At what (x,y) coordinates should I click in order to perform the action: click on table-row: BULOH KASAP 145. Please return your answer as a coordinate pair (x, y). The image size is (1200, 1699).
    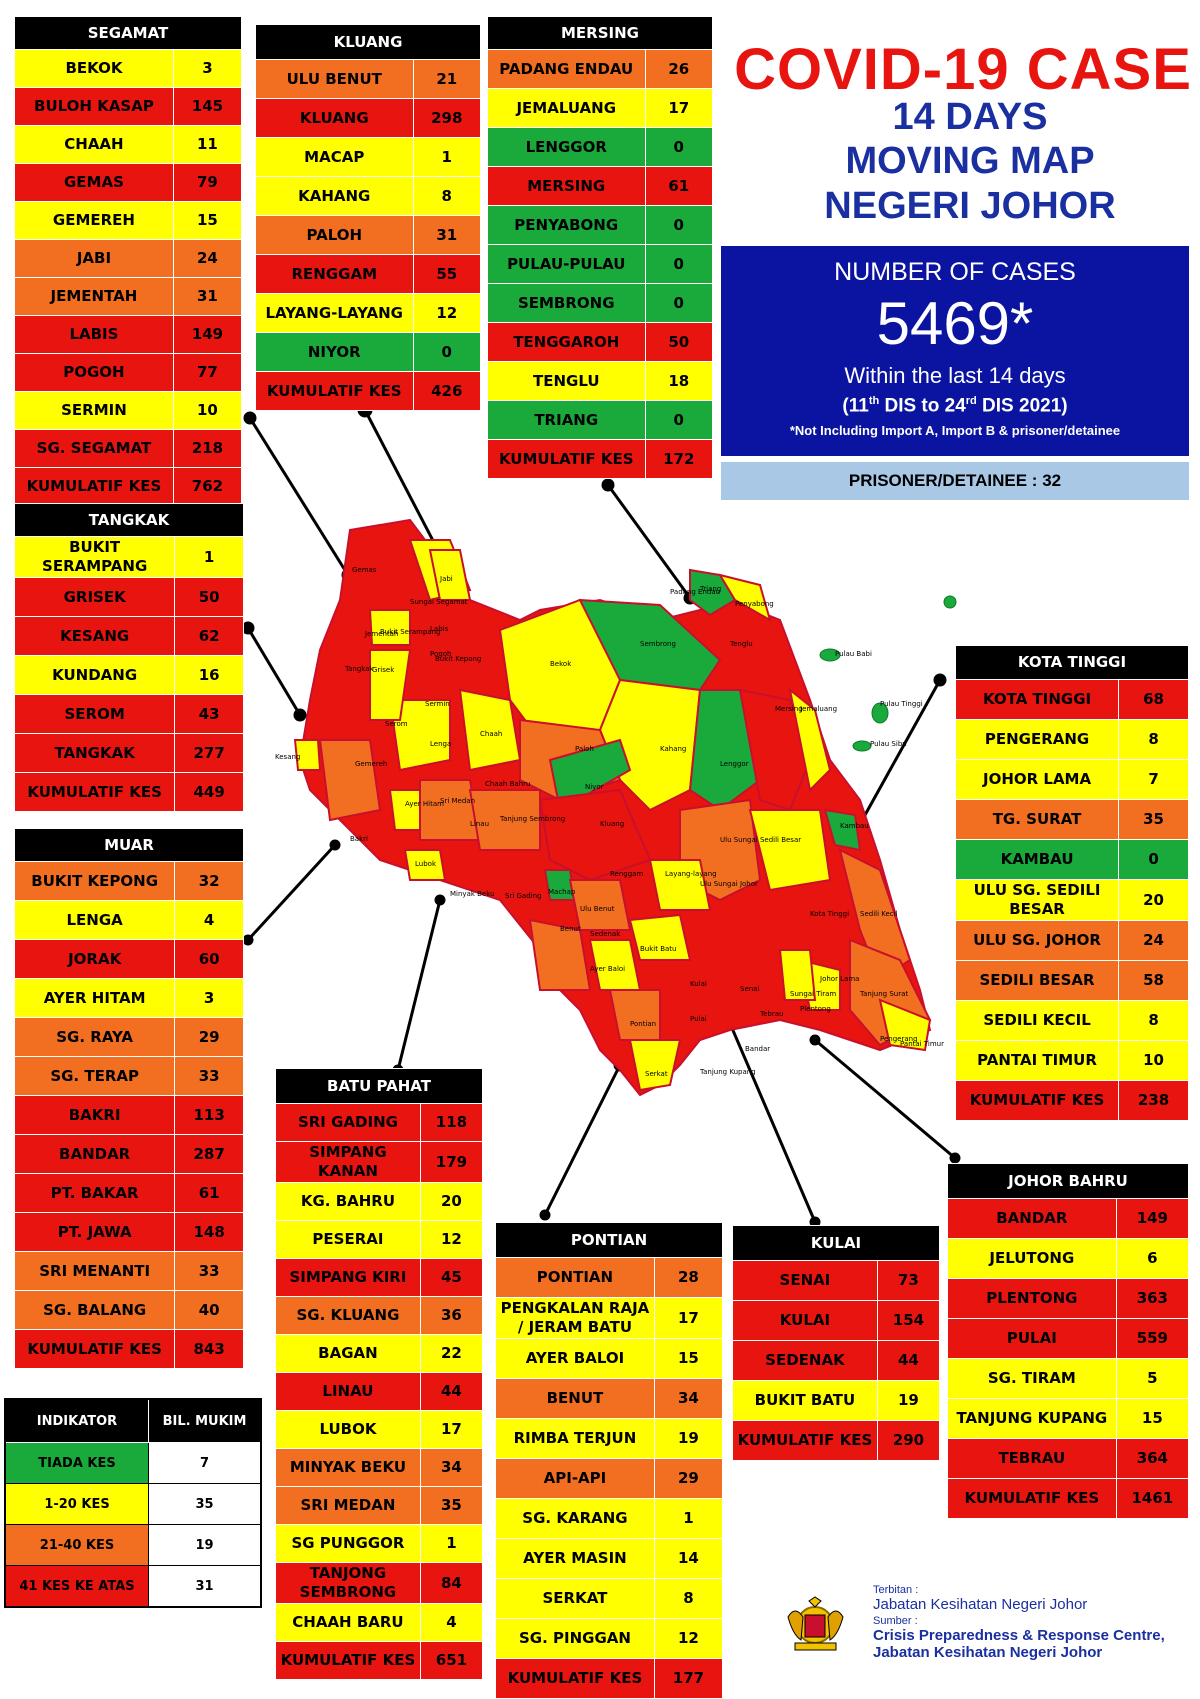
    Looking at the image, I should click on (128, 106).